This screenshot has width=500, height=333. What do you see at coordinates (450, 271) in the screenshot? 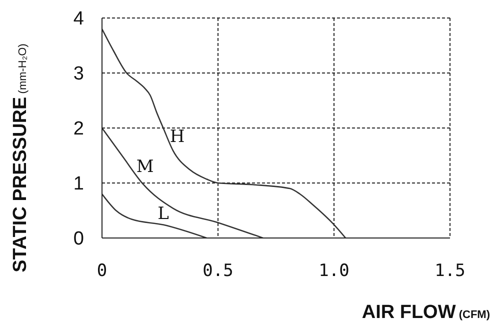
I see `x-tick-label: 1.5` at bounding box center [450, 271].